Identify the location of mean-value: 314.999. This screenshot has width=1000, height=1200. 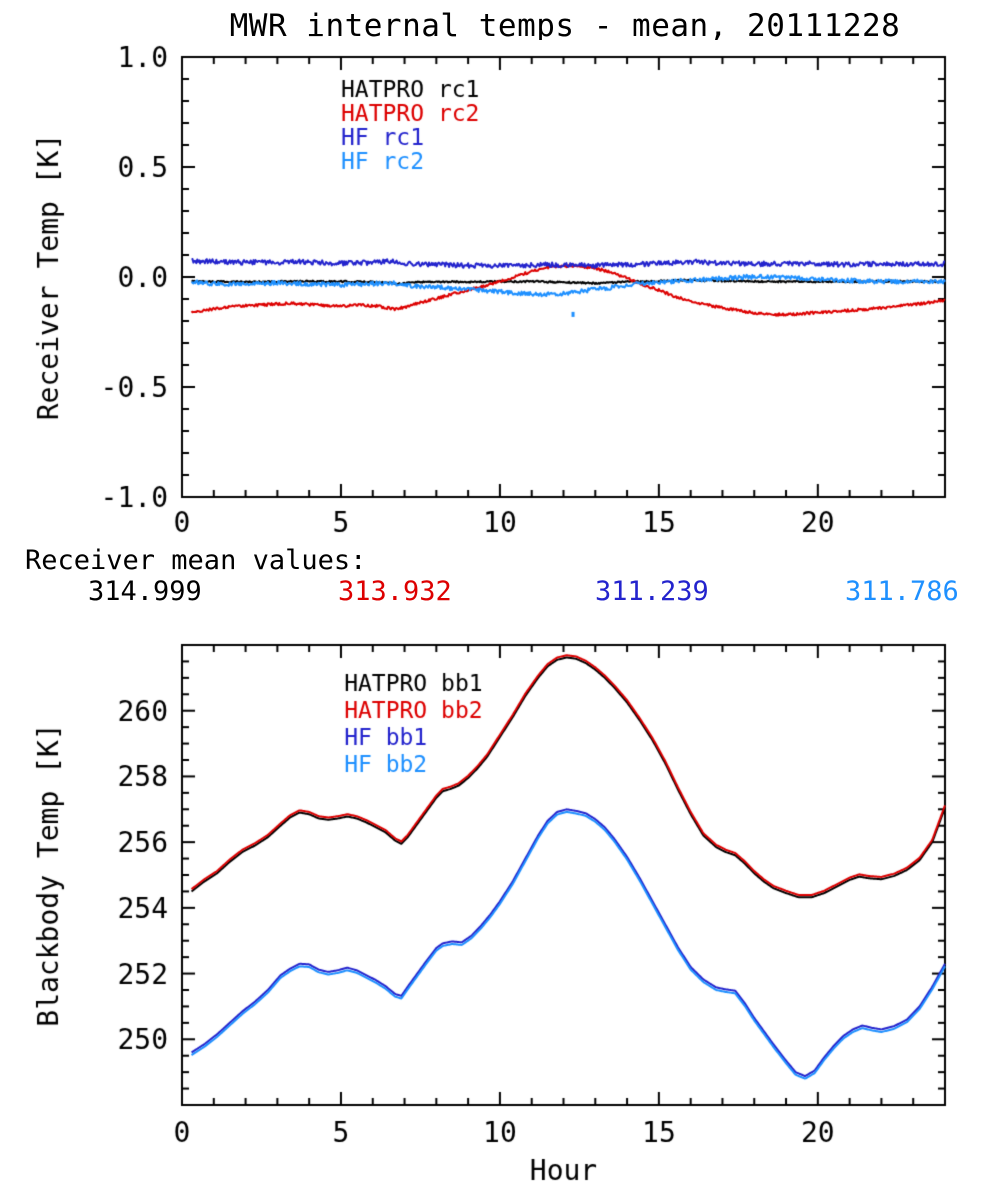
(145, 591).